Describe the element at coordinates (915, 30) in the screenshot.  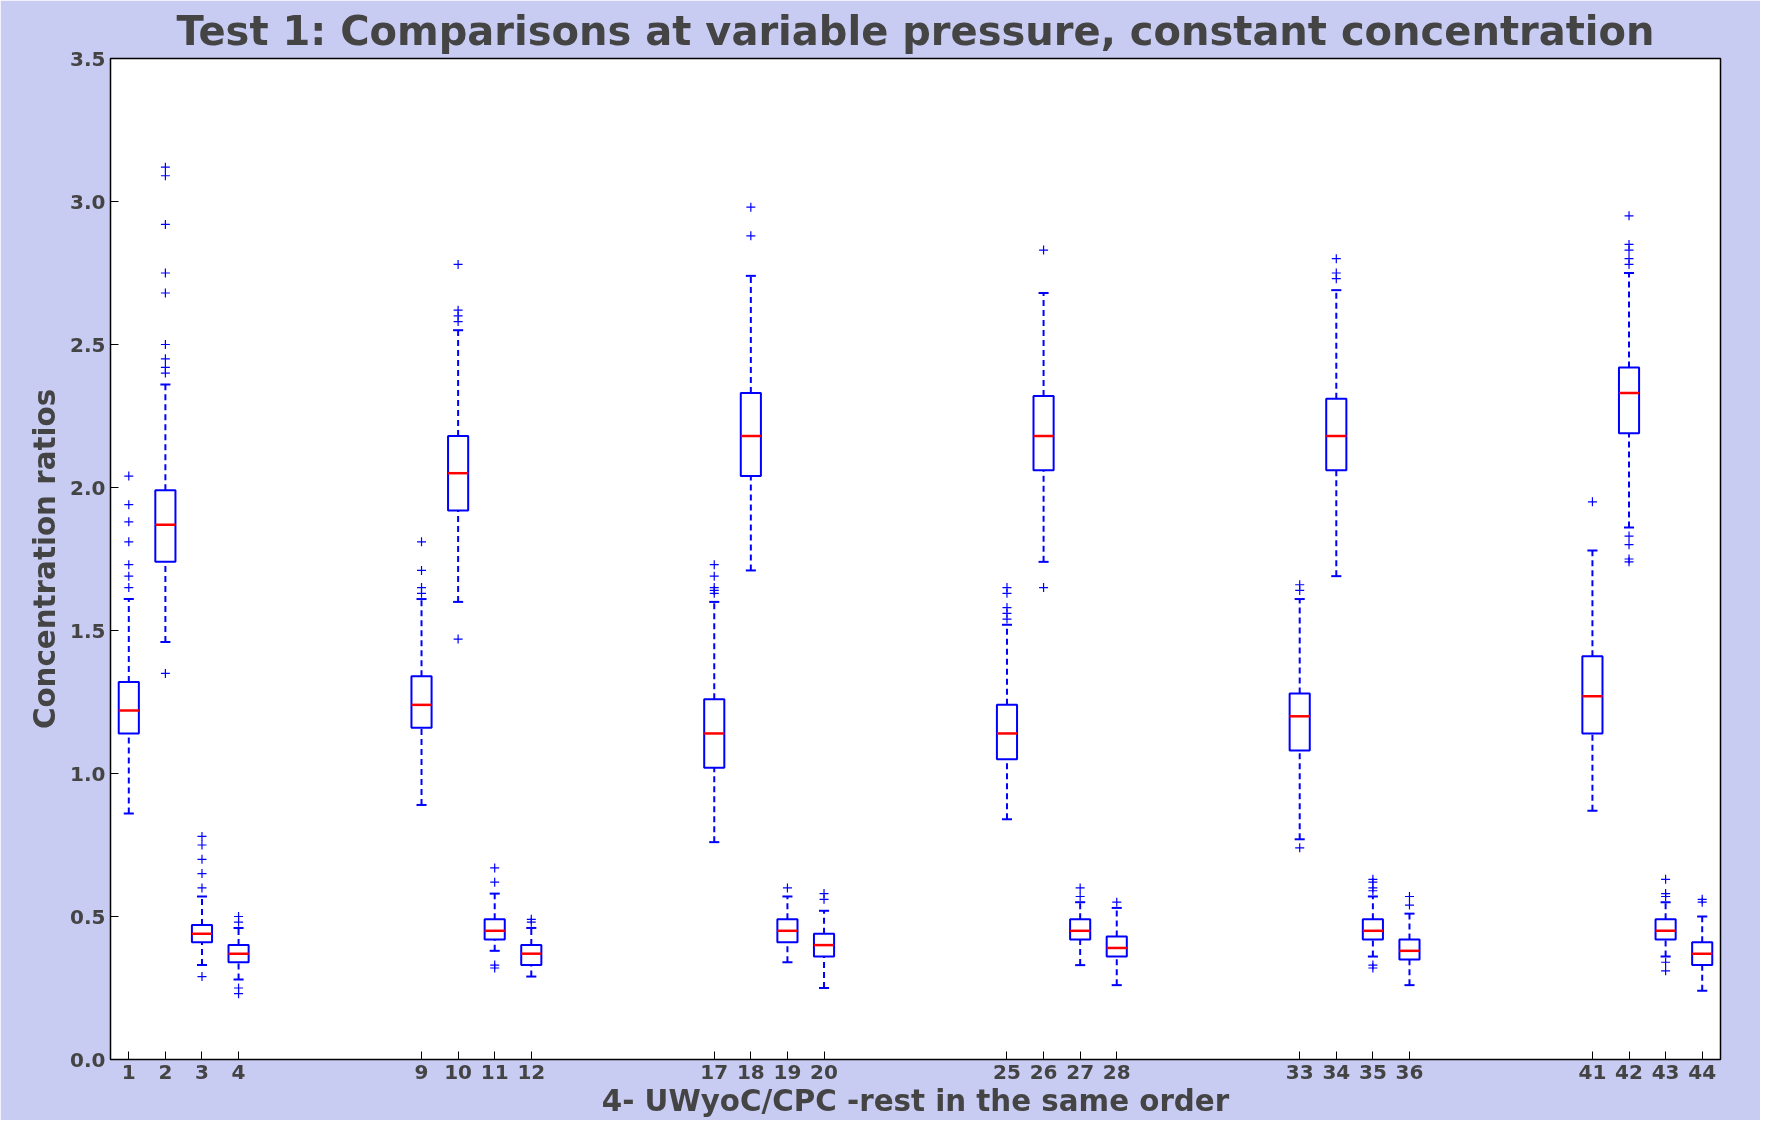
I see `chart-title: Test 1: Comparisons at variable pressure, constant concentration` at that location.